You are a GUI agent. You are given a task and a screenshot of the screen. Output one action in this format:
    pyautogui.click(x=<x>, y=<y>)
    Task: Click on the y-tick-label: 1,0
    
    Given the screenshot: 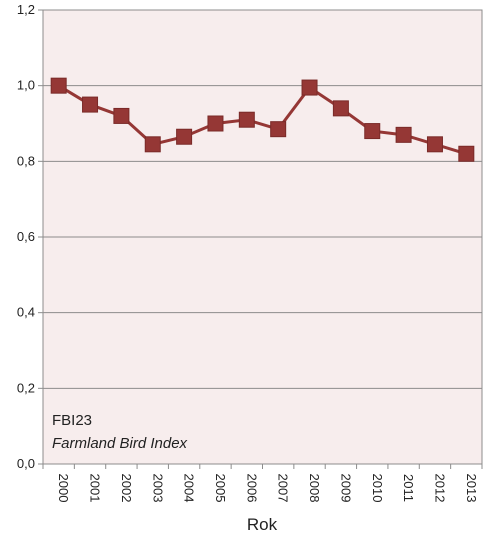 What is the action you would take?
    pyautogui.click(x=26, y=85)
    